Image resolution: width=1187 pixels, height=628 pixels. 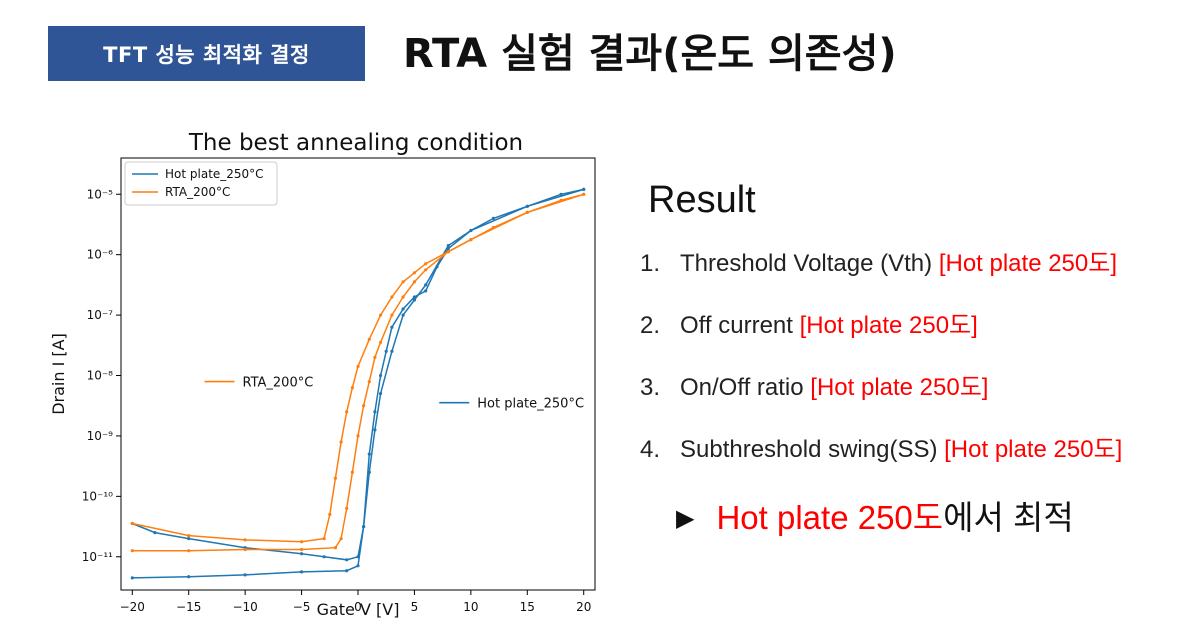 What do you see at coordinates (470, 607) in the screenshot?
I see `x-tick-label: 10` at bounding box center [470, 607].